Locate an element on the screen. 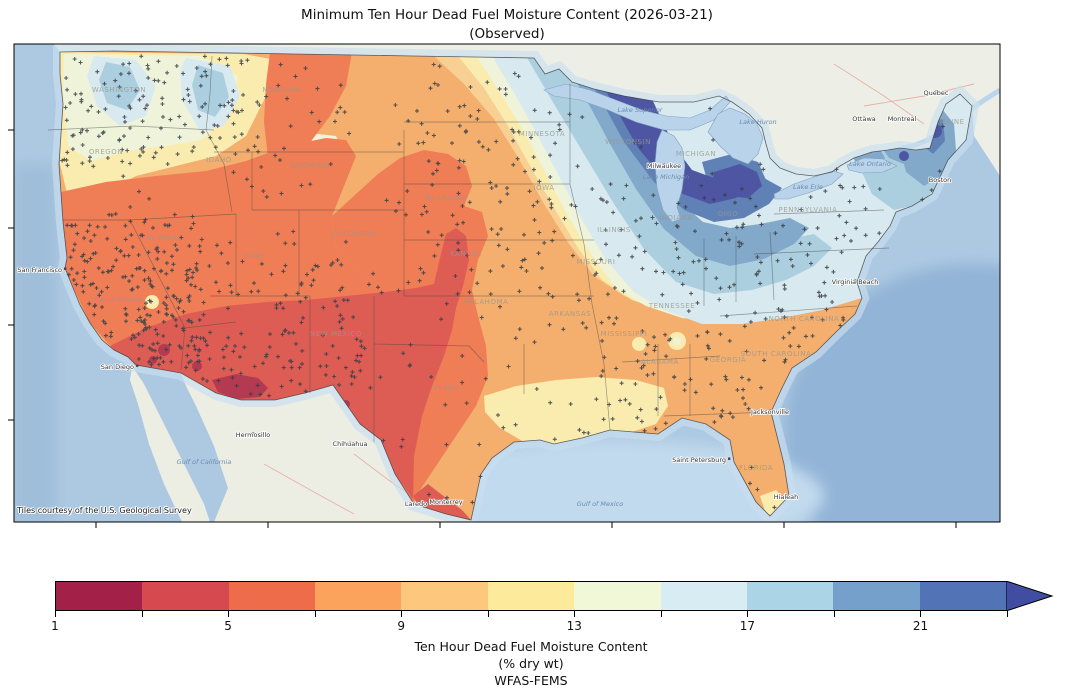  city-label: Milwaukee is located at coordinates (664, 166).